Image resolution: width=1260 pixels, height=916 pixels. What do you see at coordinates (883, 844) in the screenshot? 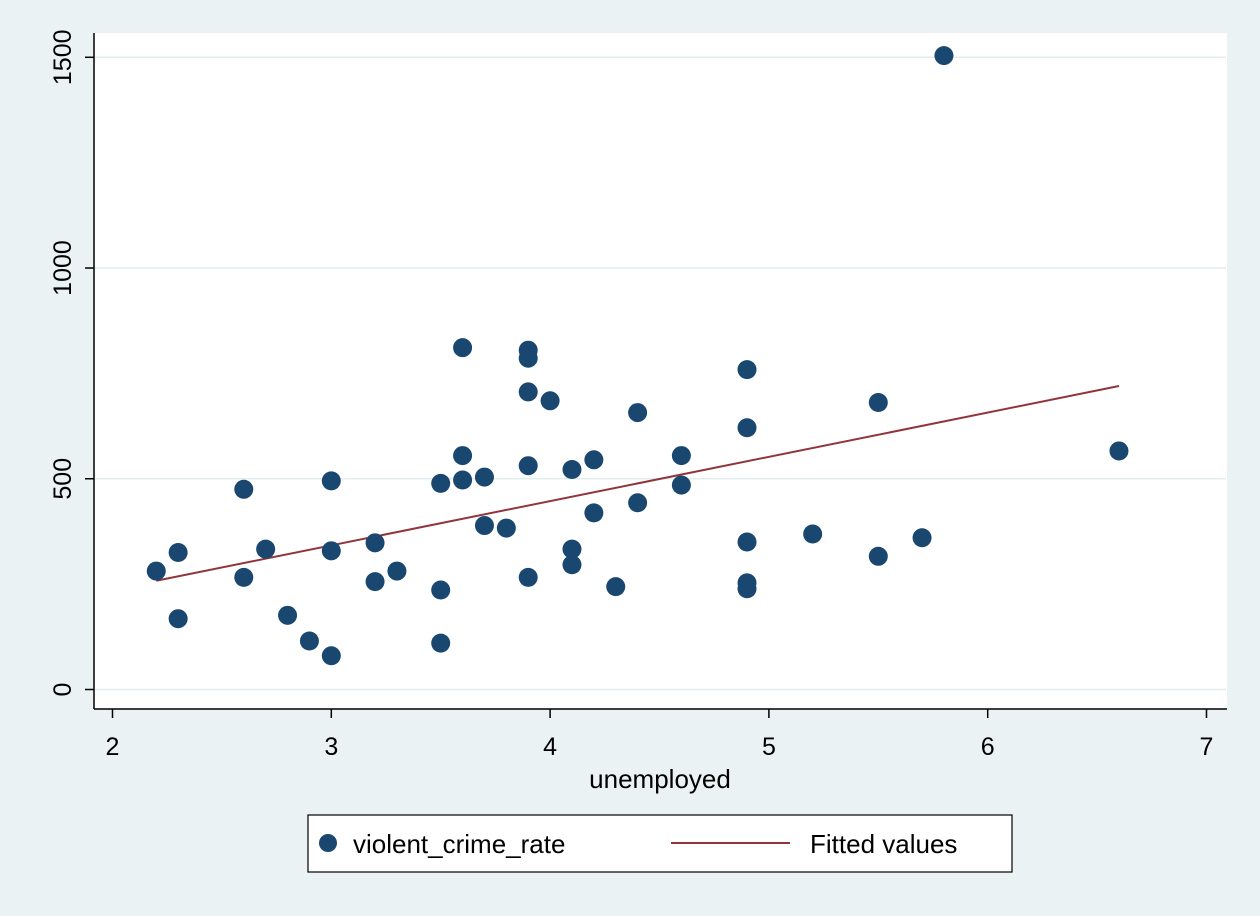
I see `legend-label-fitted-values: Fitted values` at bounding box center [883, 844].